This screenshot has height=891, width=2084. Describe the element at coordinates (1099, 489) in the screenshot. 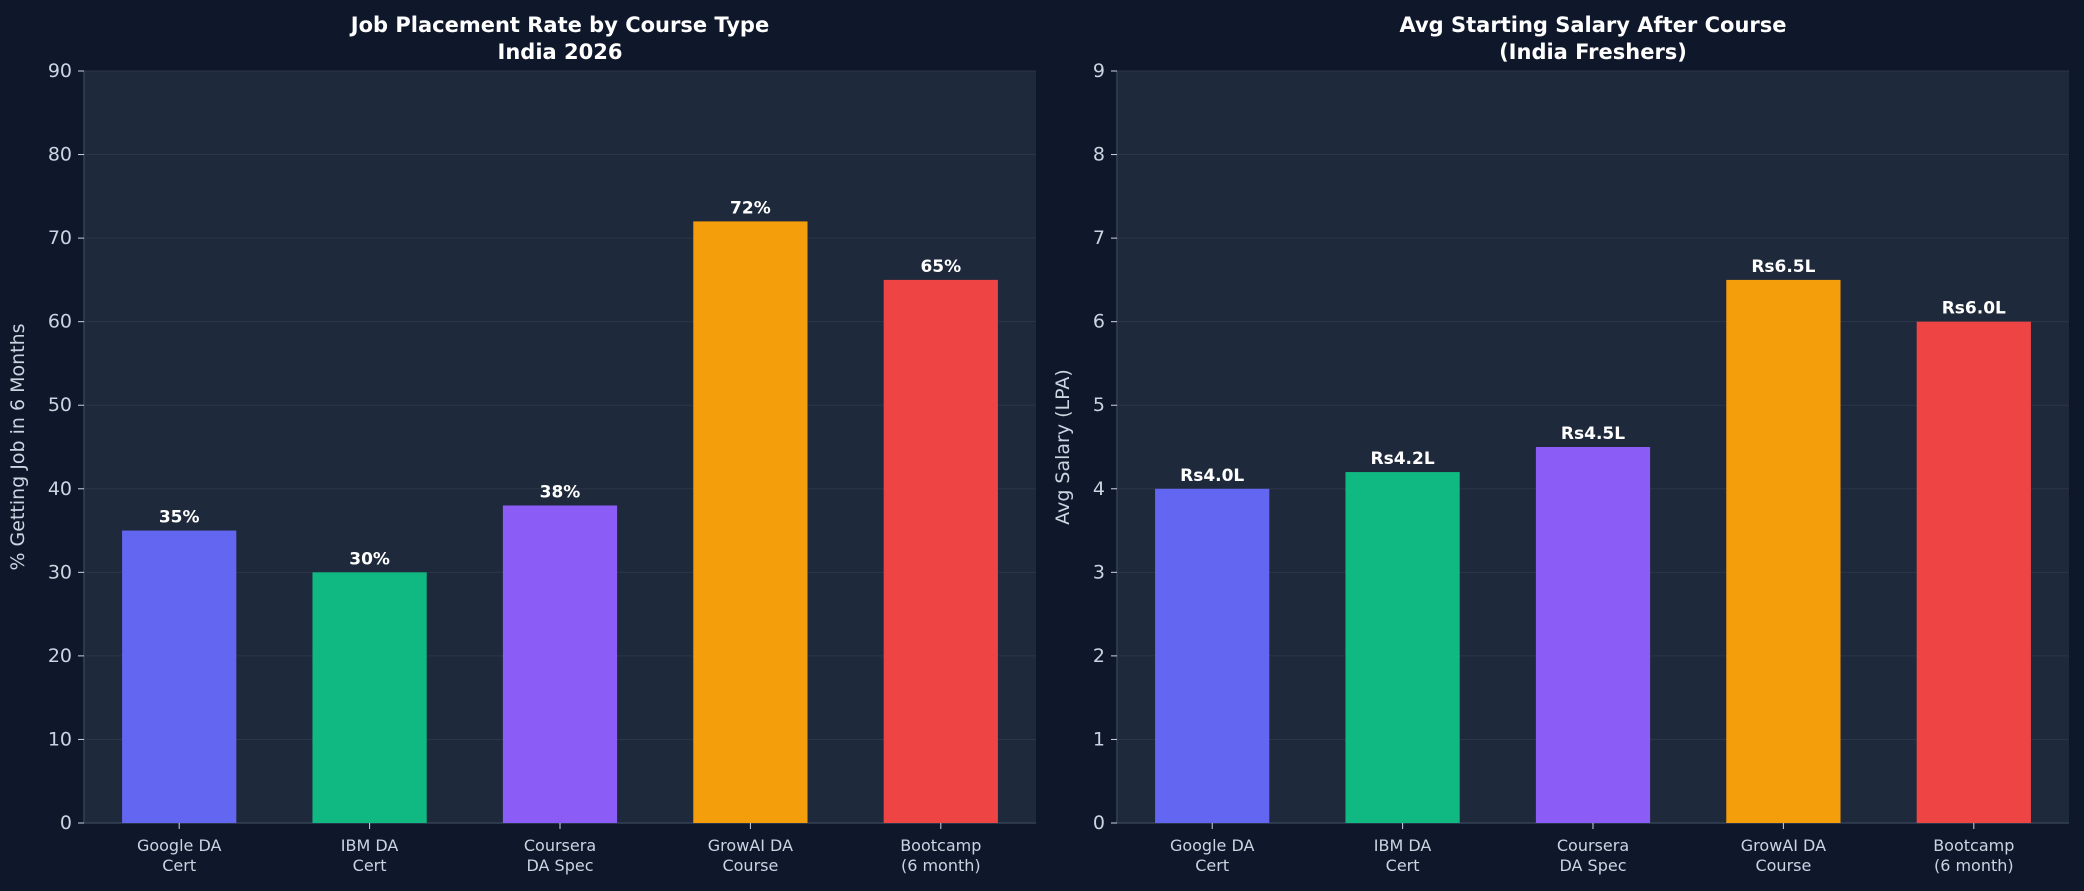

I see `y-tick-label: 4` at that location.